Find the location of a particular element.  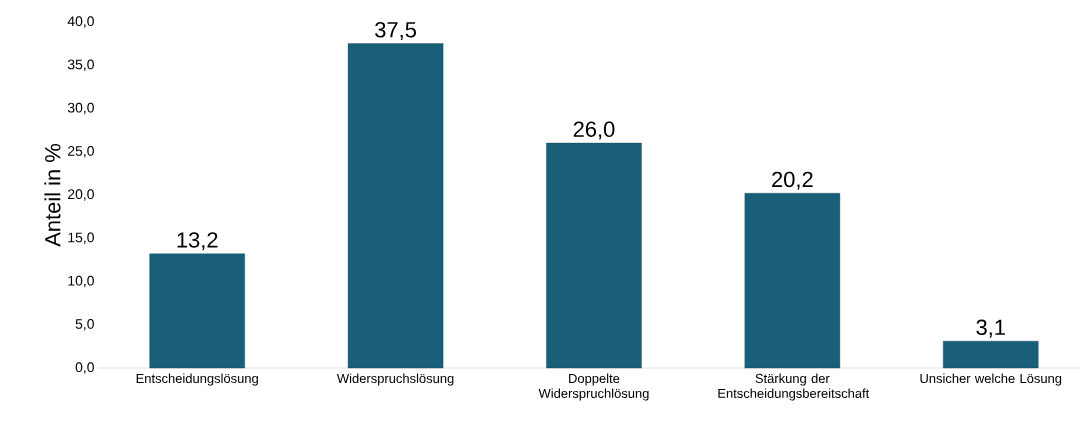

x-tick-label: Entscheidungslösung is located at coordinates (197, 379).